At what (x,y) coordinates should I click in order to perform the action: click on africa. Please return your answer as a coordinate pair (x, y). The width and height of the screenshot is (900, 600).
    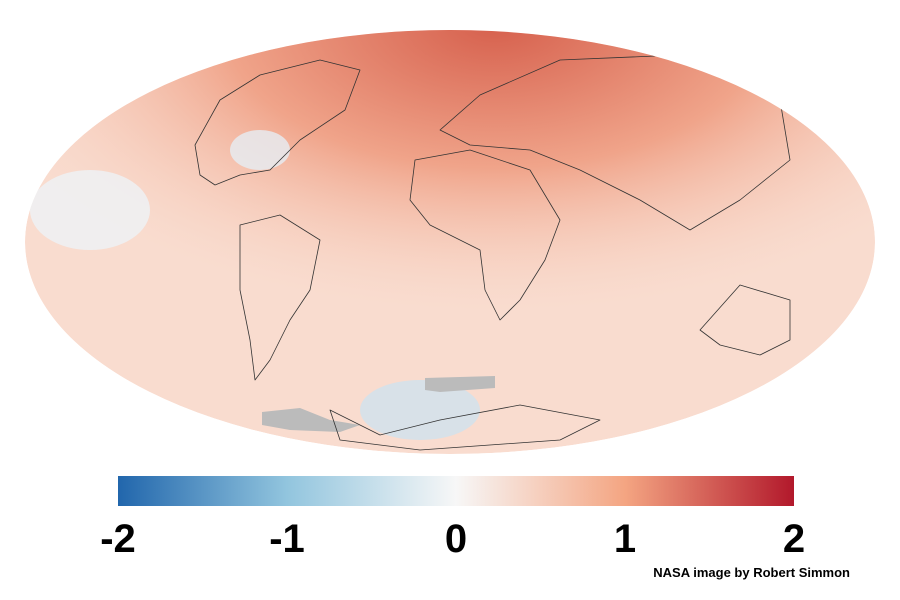
    Looking at the image, I should click on (485, 235).